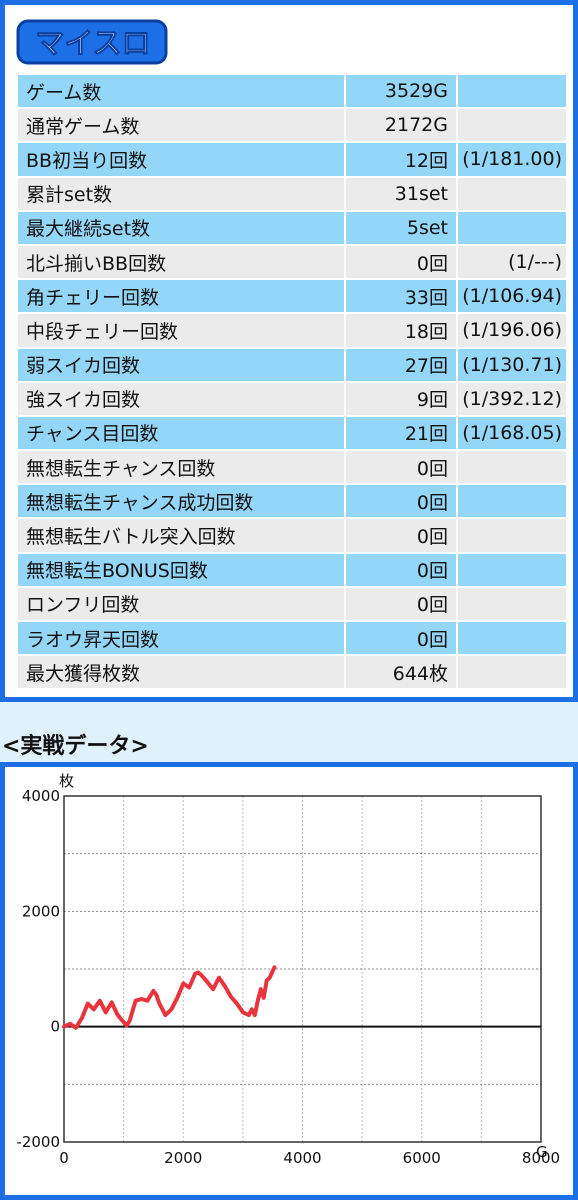 The width and height of the screenshot is (578, 1200). What do you see at coordinates (182, 365) in the screenshot?
I see `stat-label: 弱スイカ回数` at bounding box center [182, 365].